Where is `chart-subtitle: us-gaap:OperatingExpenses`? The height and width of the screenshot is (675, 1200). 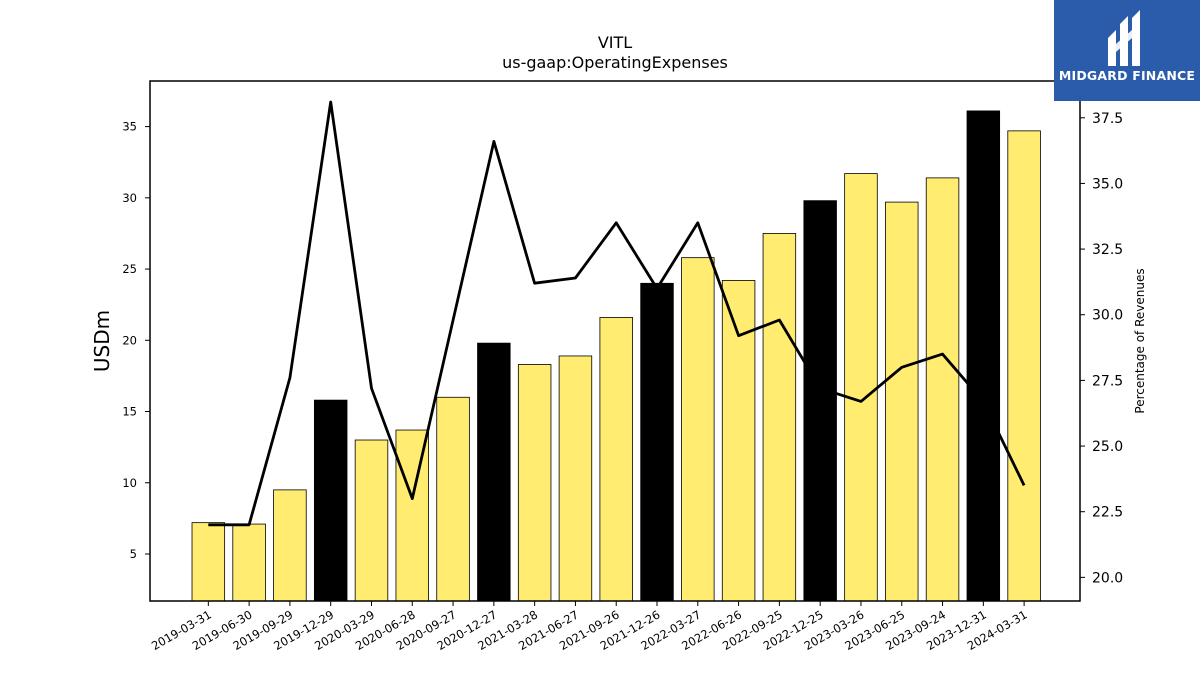 chart-subtitle: us-gaap:OperatingExpenses is located at coordinates (615, 62).